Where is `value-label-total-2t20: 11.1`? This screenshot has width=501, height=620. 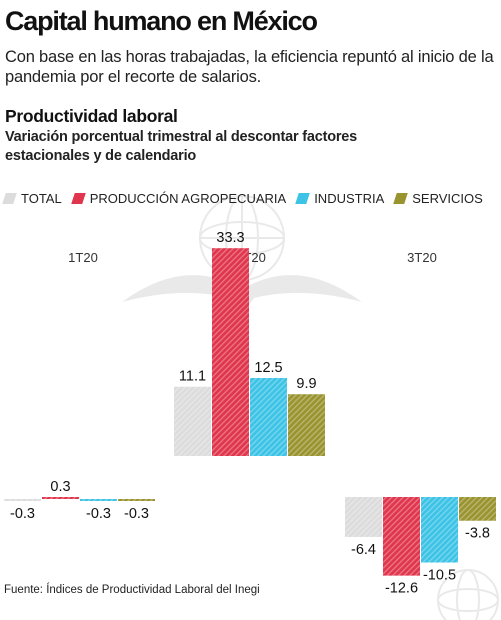 value-label-total-2t20: 11.1 is located at coordinates (192, 377).